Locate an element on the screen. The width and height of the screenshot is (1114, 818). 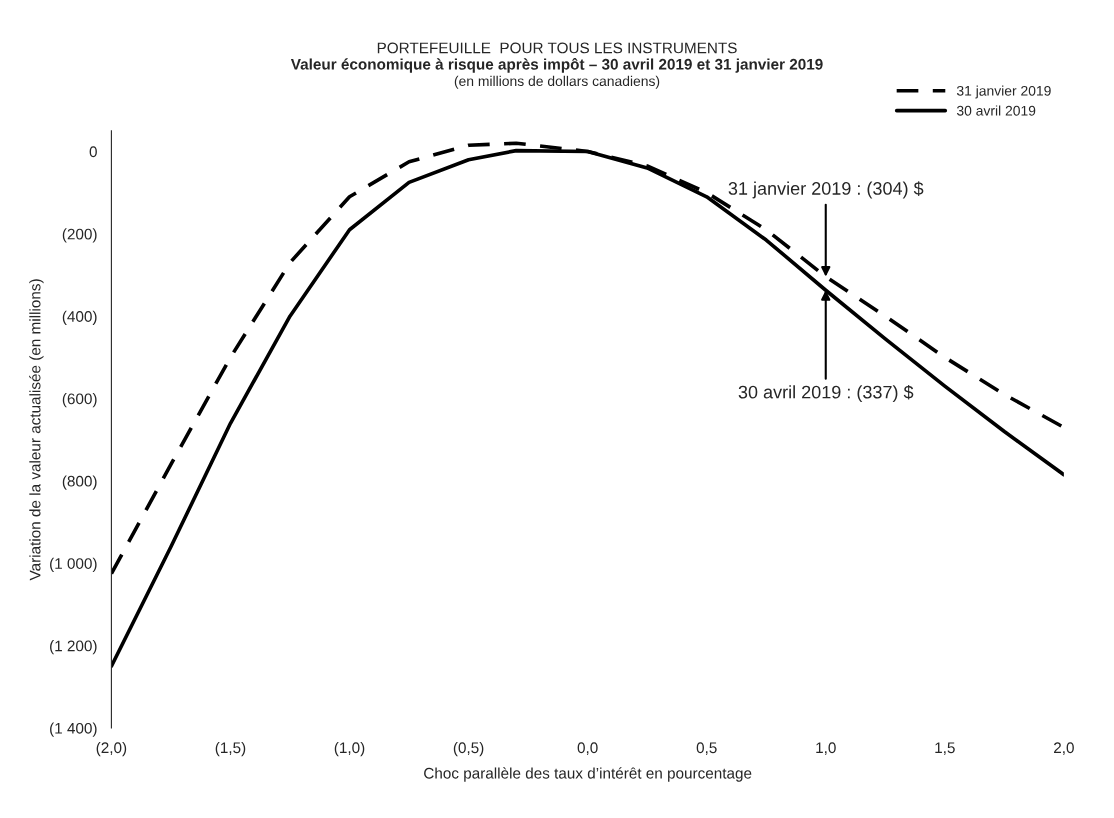
y-tick-label: (1 200) is located at coordinates (73, 647).